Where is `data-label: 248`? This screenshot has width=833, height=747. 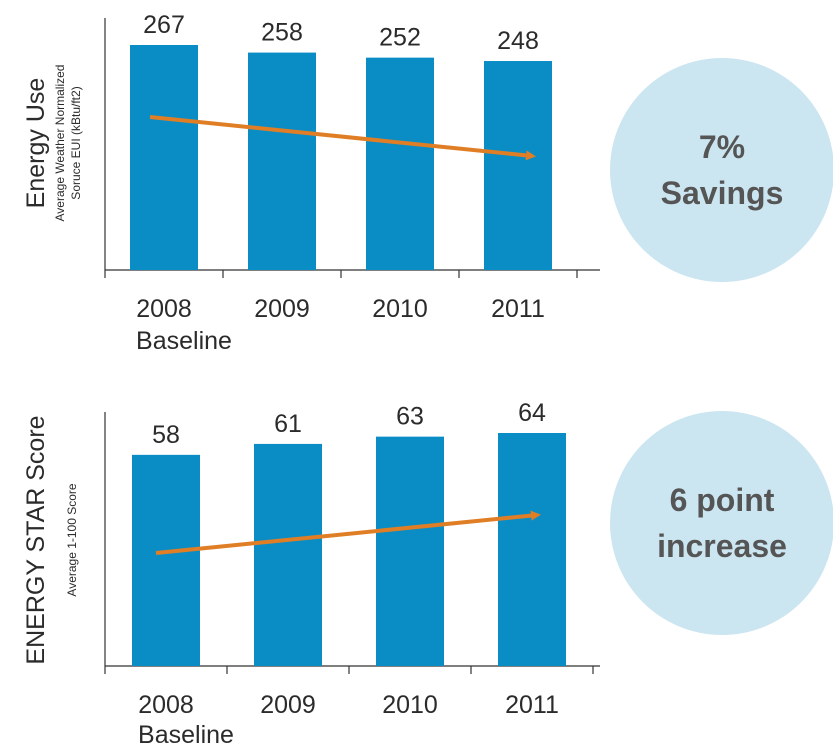 data-label: 248 is located at coordinates (518, 41).